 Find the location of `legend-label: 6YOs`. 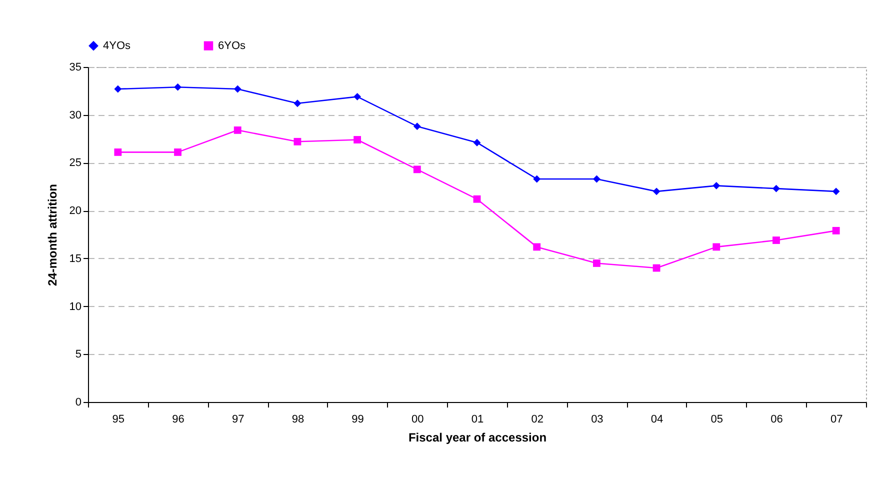

legend-label: 6YOs is located at coordinates (232, 46).